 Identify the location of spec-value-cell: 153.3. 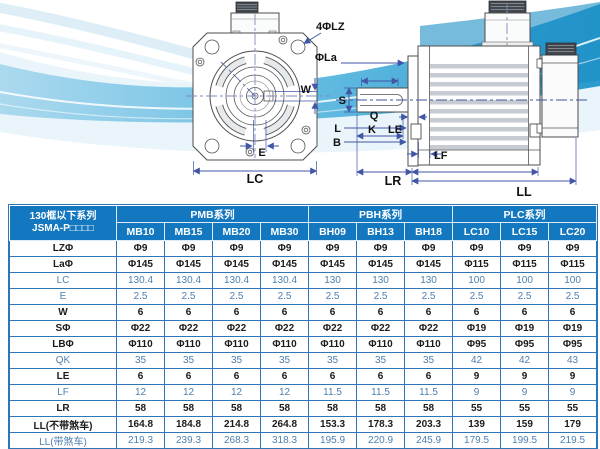
(333, 424).